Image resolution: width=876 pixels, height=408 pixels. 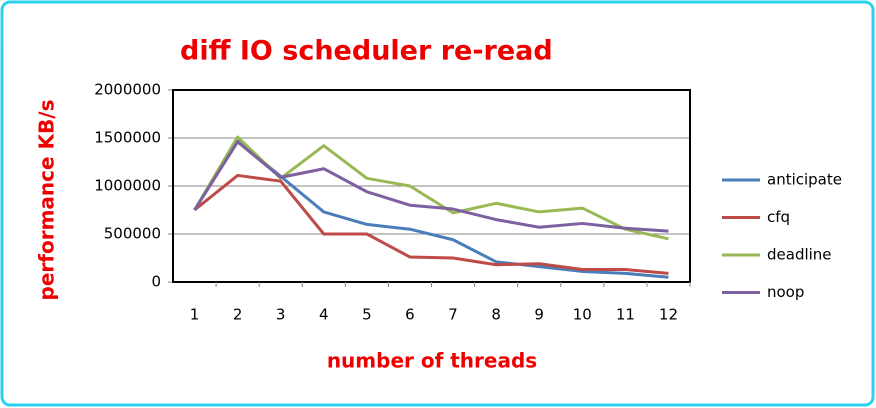 What do you see at coordinates (127, 90) in the screenshot?
I see `y-tick-label: 2000000` at bounding box center [127, 90].